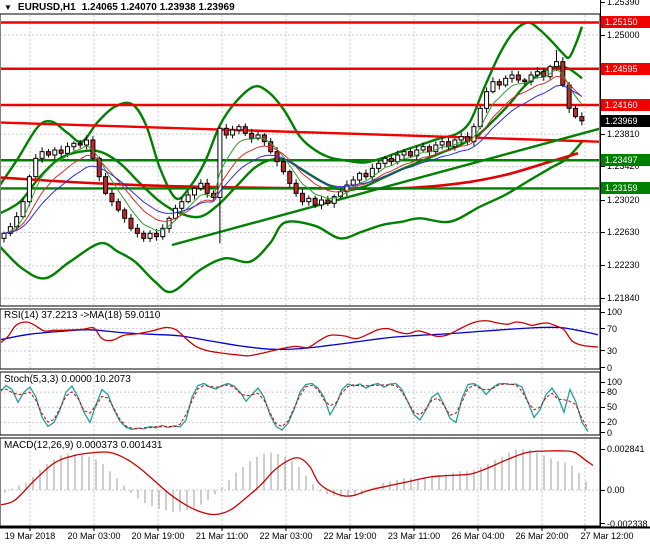 This screenshot has width=650, height=550. I want to click on price-label: 1.22630, so click(623, 232).